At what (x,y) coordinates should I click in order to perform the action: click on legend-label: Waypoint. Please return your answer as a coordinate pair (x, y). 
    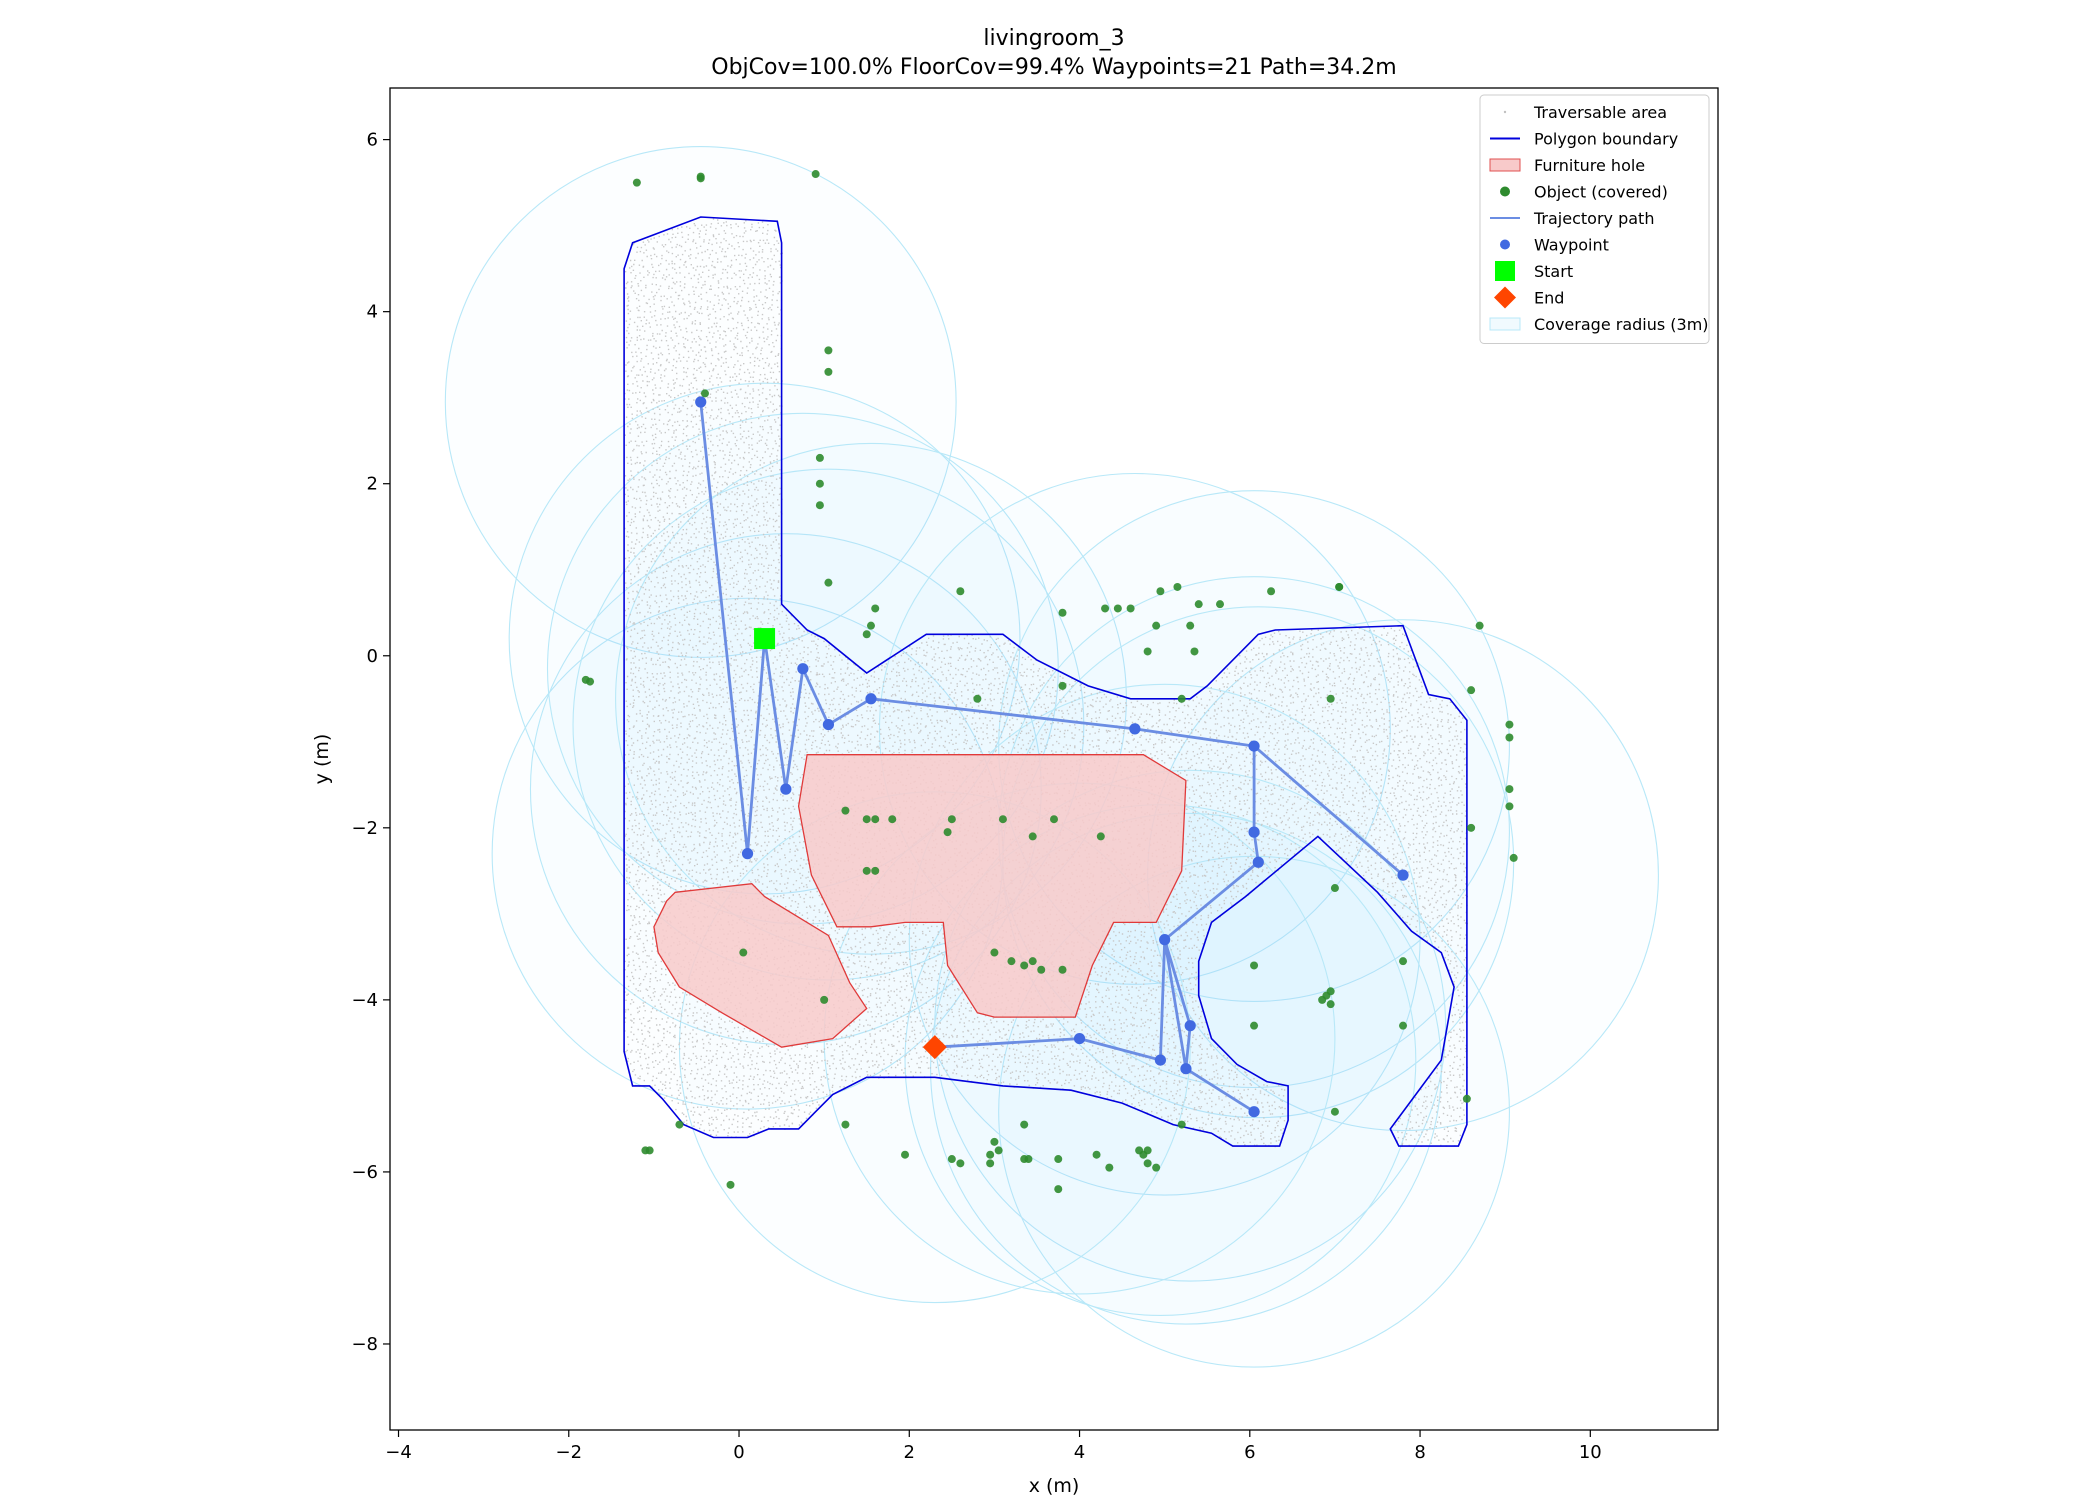
    Looking at the image, I should click on (1571, 245).